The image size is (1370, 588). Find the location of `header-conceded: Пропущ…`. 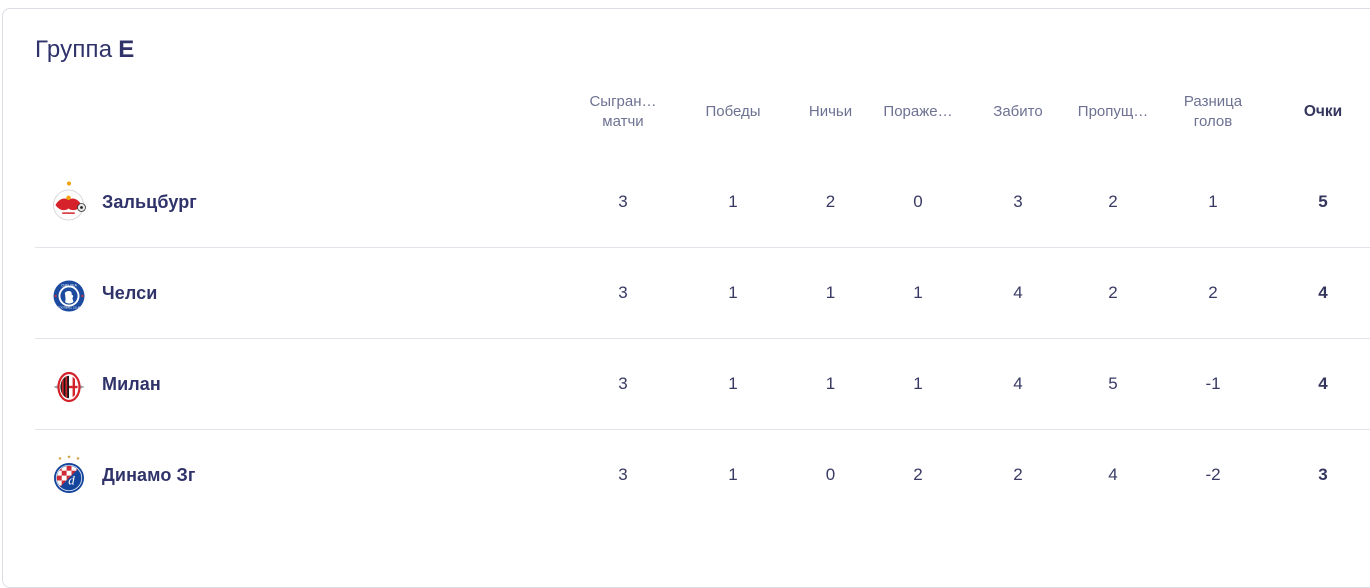

header-conceded: Пропущ… is located at coordinates (1113, 111).